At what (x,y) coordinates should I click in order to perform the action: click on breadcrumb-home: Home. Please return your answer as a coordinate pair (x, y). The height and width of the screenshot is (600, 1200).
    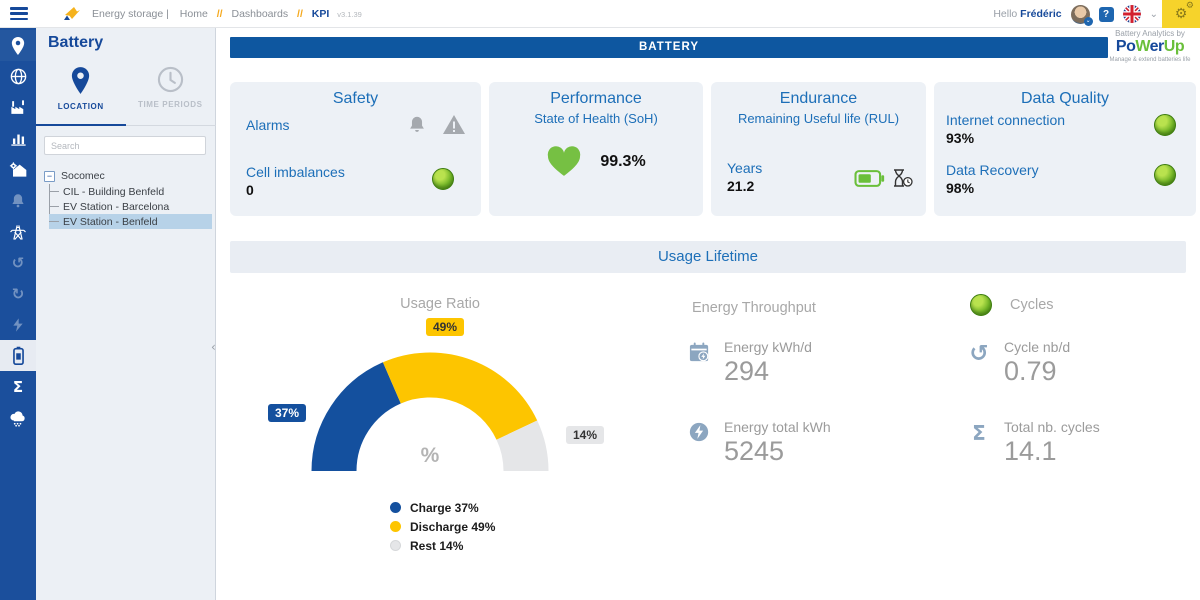
    Looking at the image, I should click on (193, 14).